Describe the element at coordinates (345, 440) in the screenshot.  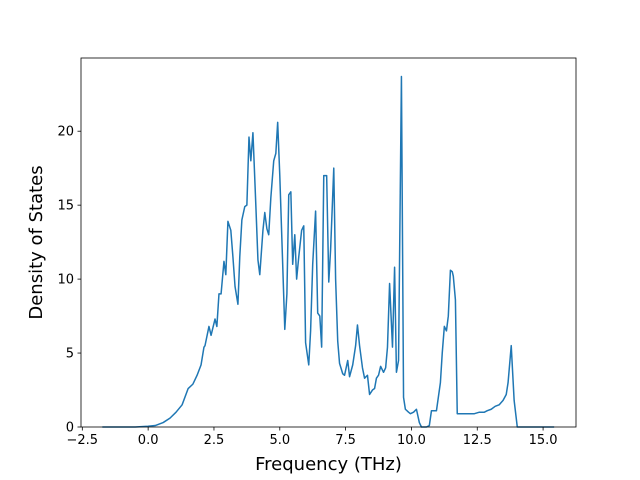
I see `x-tick-label: 7.5` at that location.